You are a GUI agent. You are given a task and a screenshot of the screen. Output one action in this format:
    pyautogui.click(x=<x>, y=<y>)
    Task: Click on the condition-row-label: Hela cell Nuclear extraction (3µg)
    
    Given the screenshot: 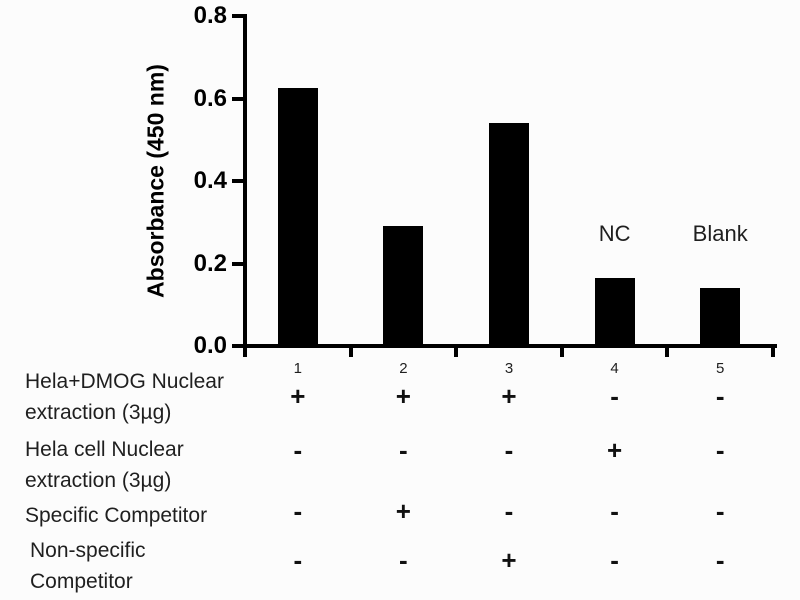 What is the action you would take?
    pyautogui.click(x=104, y=465)
    